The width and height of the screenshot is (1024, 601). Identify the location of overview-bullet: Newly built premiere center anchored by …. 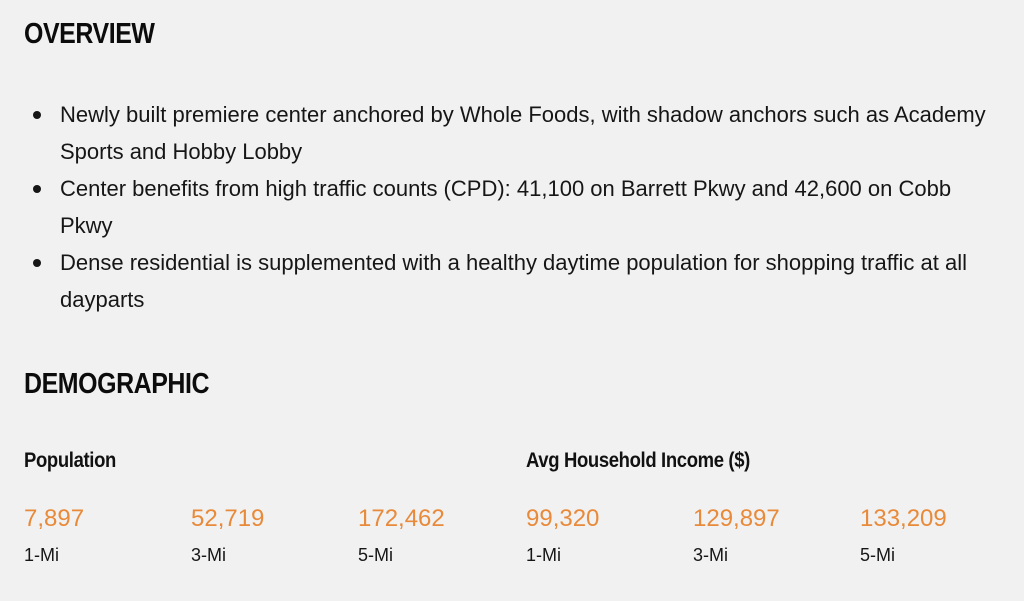
(512, 133).